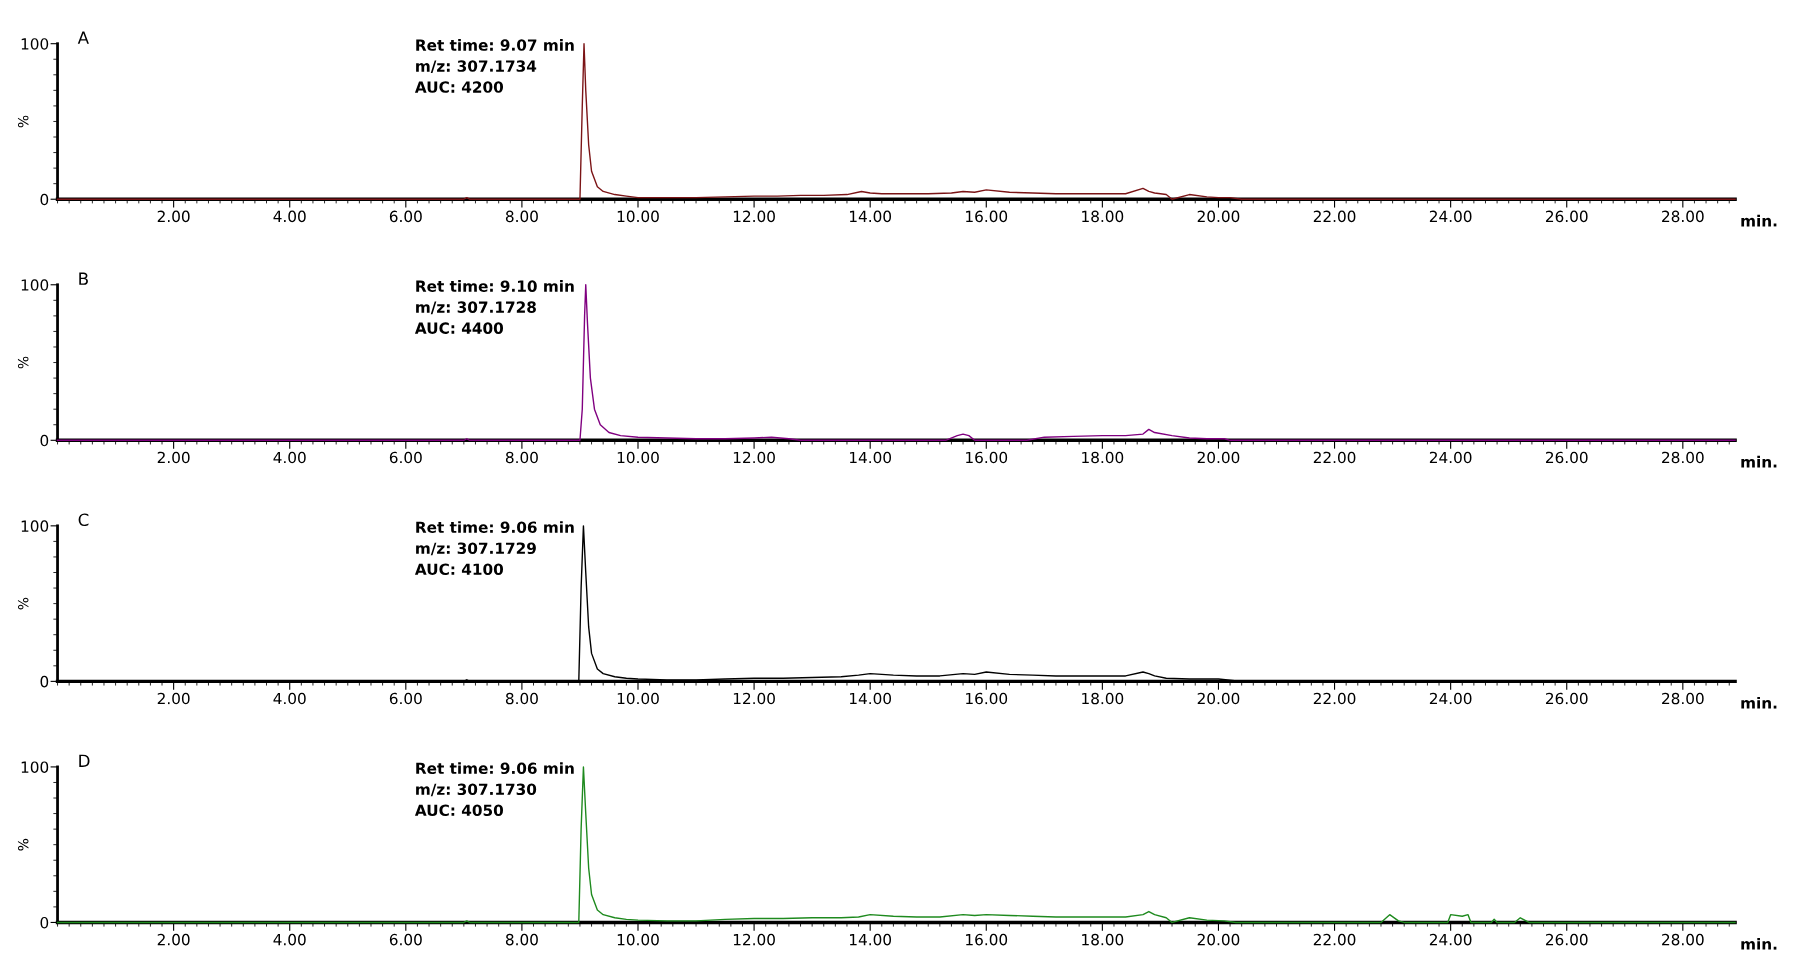 The width and height of the screenshot is (1798, 971). I want to click on annotation: m/z: 307.1729, so click(476, 549).